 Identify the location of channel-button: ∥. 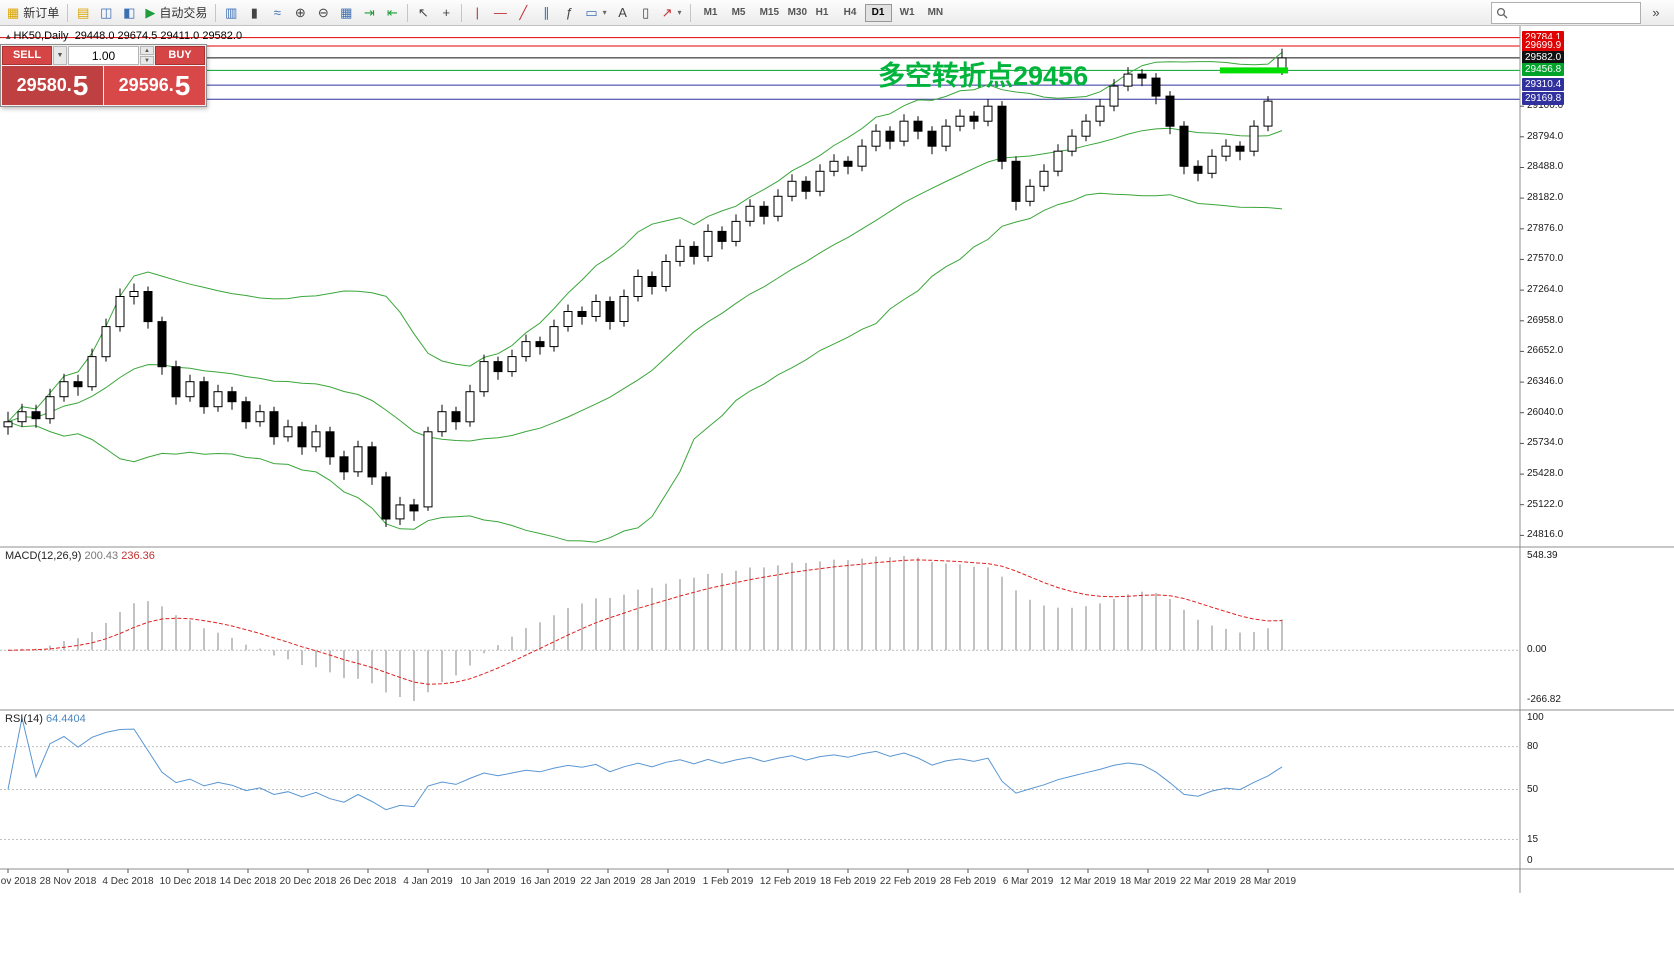
(546, 13).